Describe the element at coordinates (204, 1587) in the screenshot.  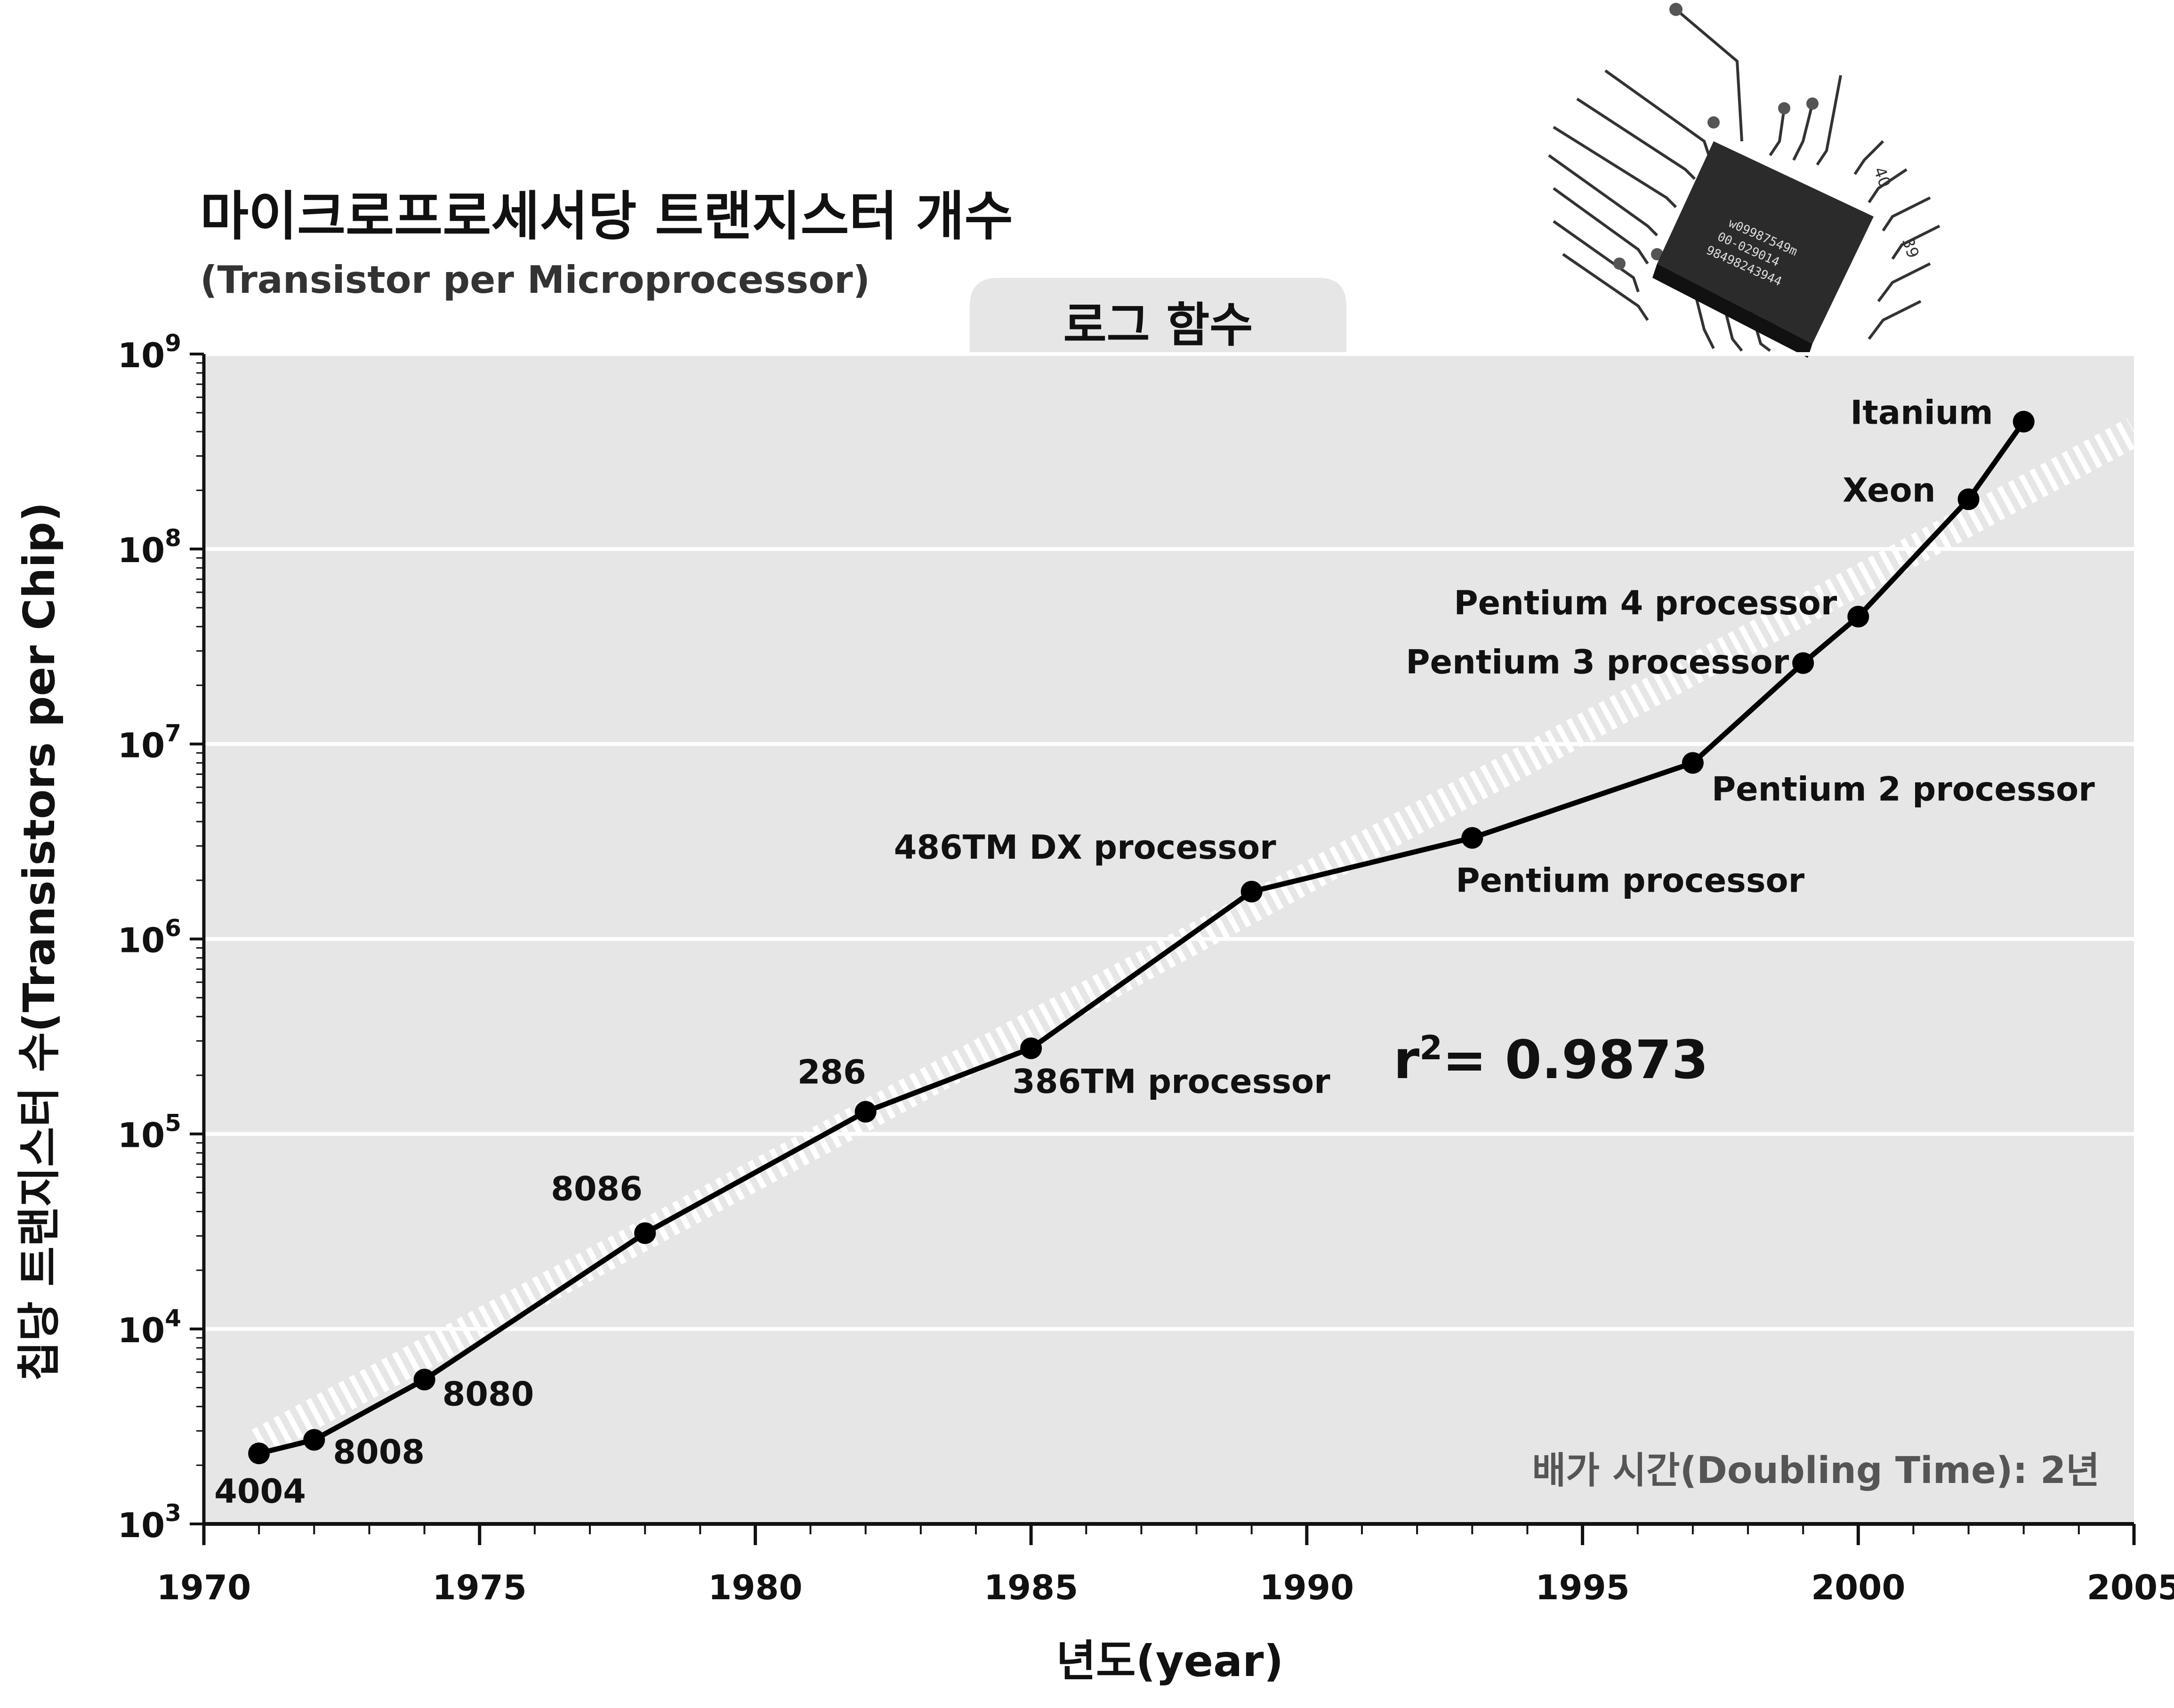
I see `x-tick-label: 1970` at that location.